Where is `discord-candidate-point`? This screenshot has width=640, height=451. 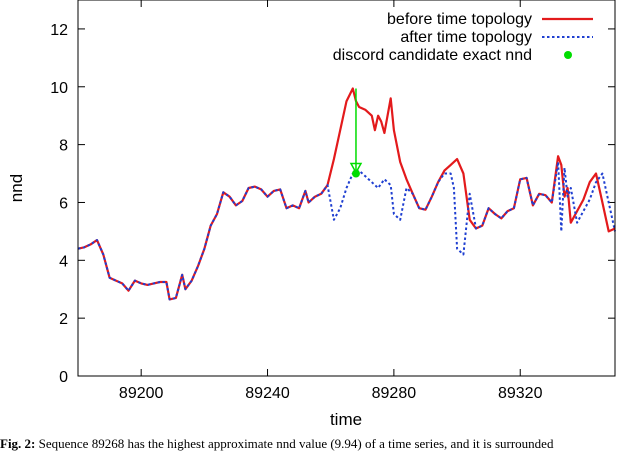
discord-candidate-point is located at coordinates (355, 173).